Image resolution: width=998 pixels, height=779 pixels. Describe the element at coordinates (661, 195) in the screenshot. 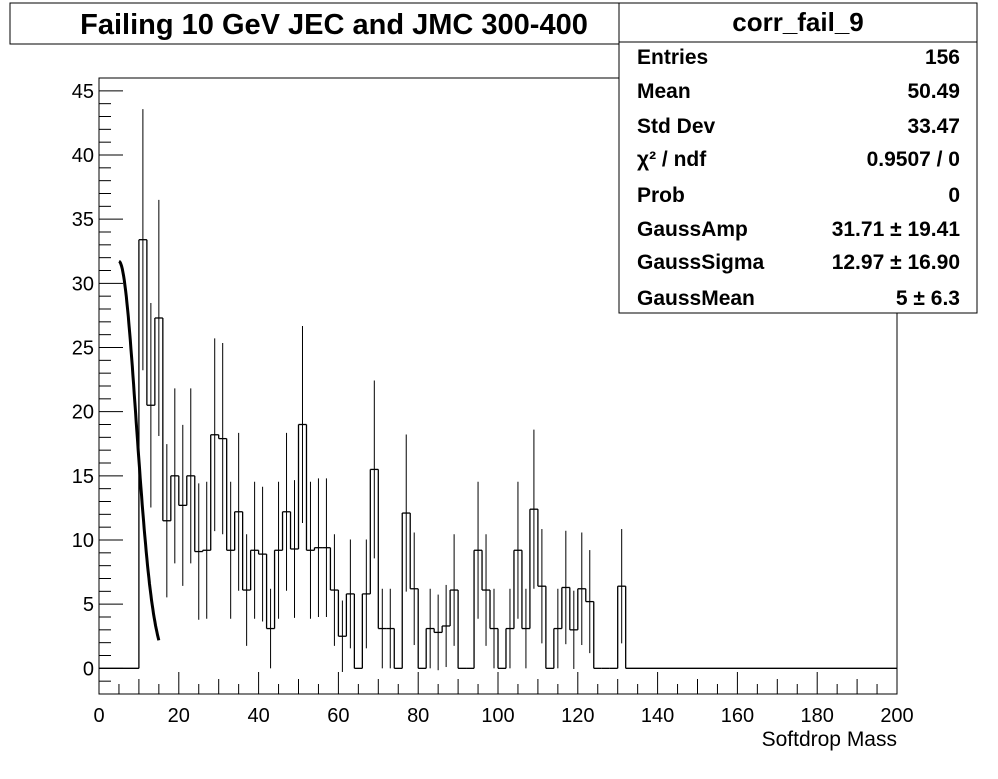

I see `stat-label: Prob` at that location.